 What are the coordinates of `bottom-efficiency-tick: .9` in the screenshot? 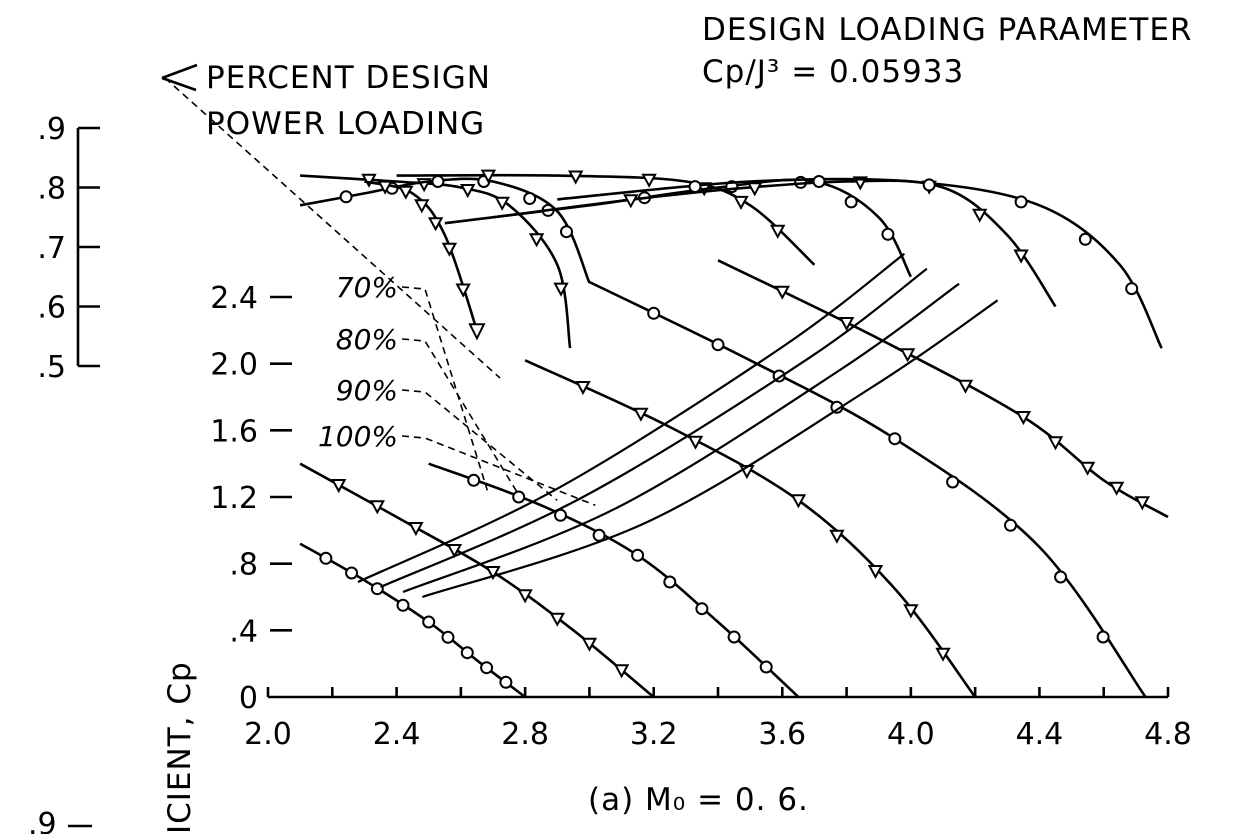 It's located at (42, 820).